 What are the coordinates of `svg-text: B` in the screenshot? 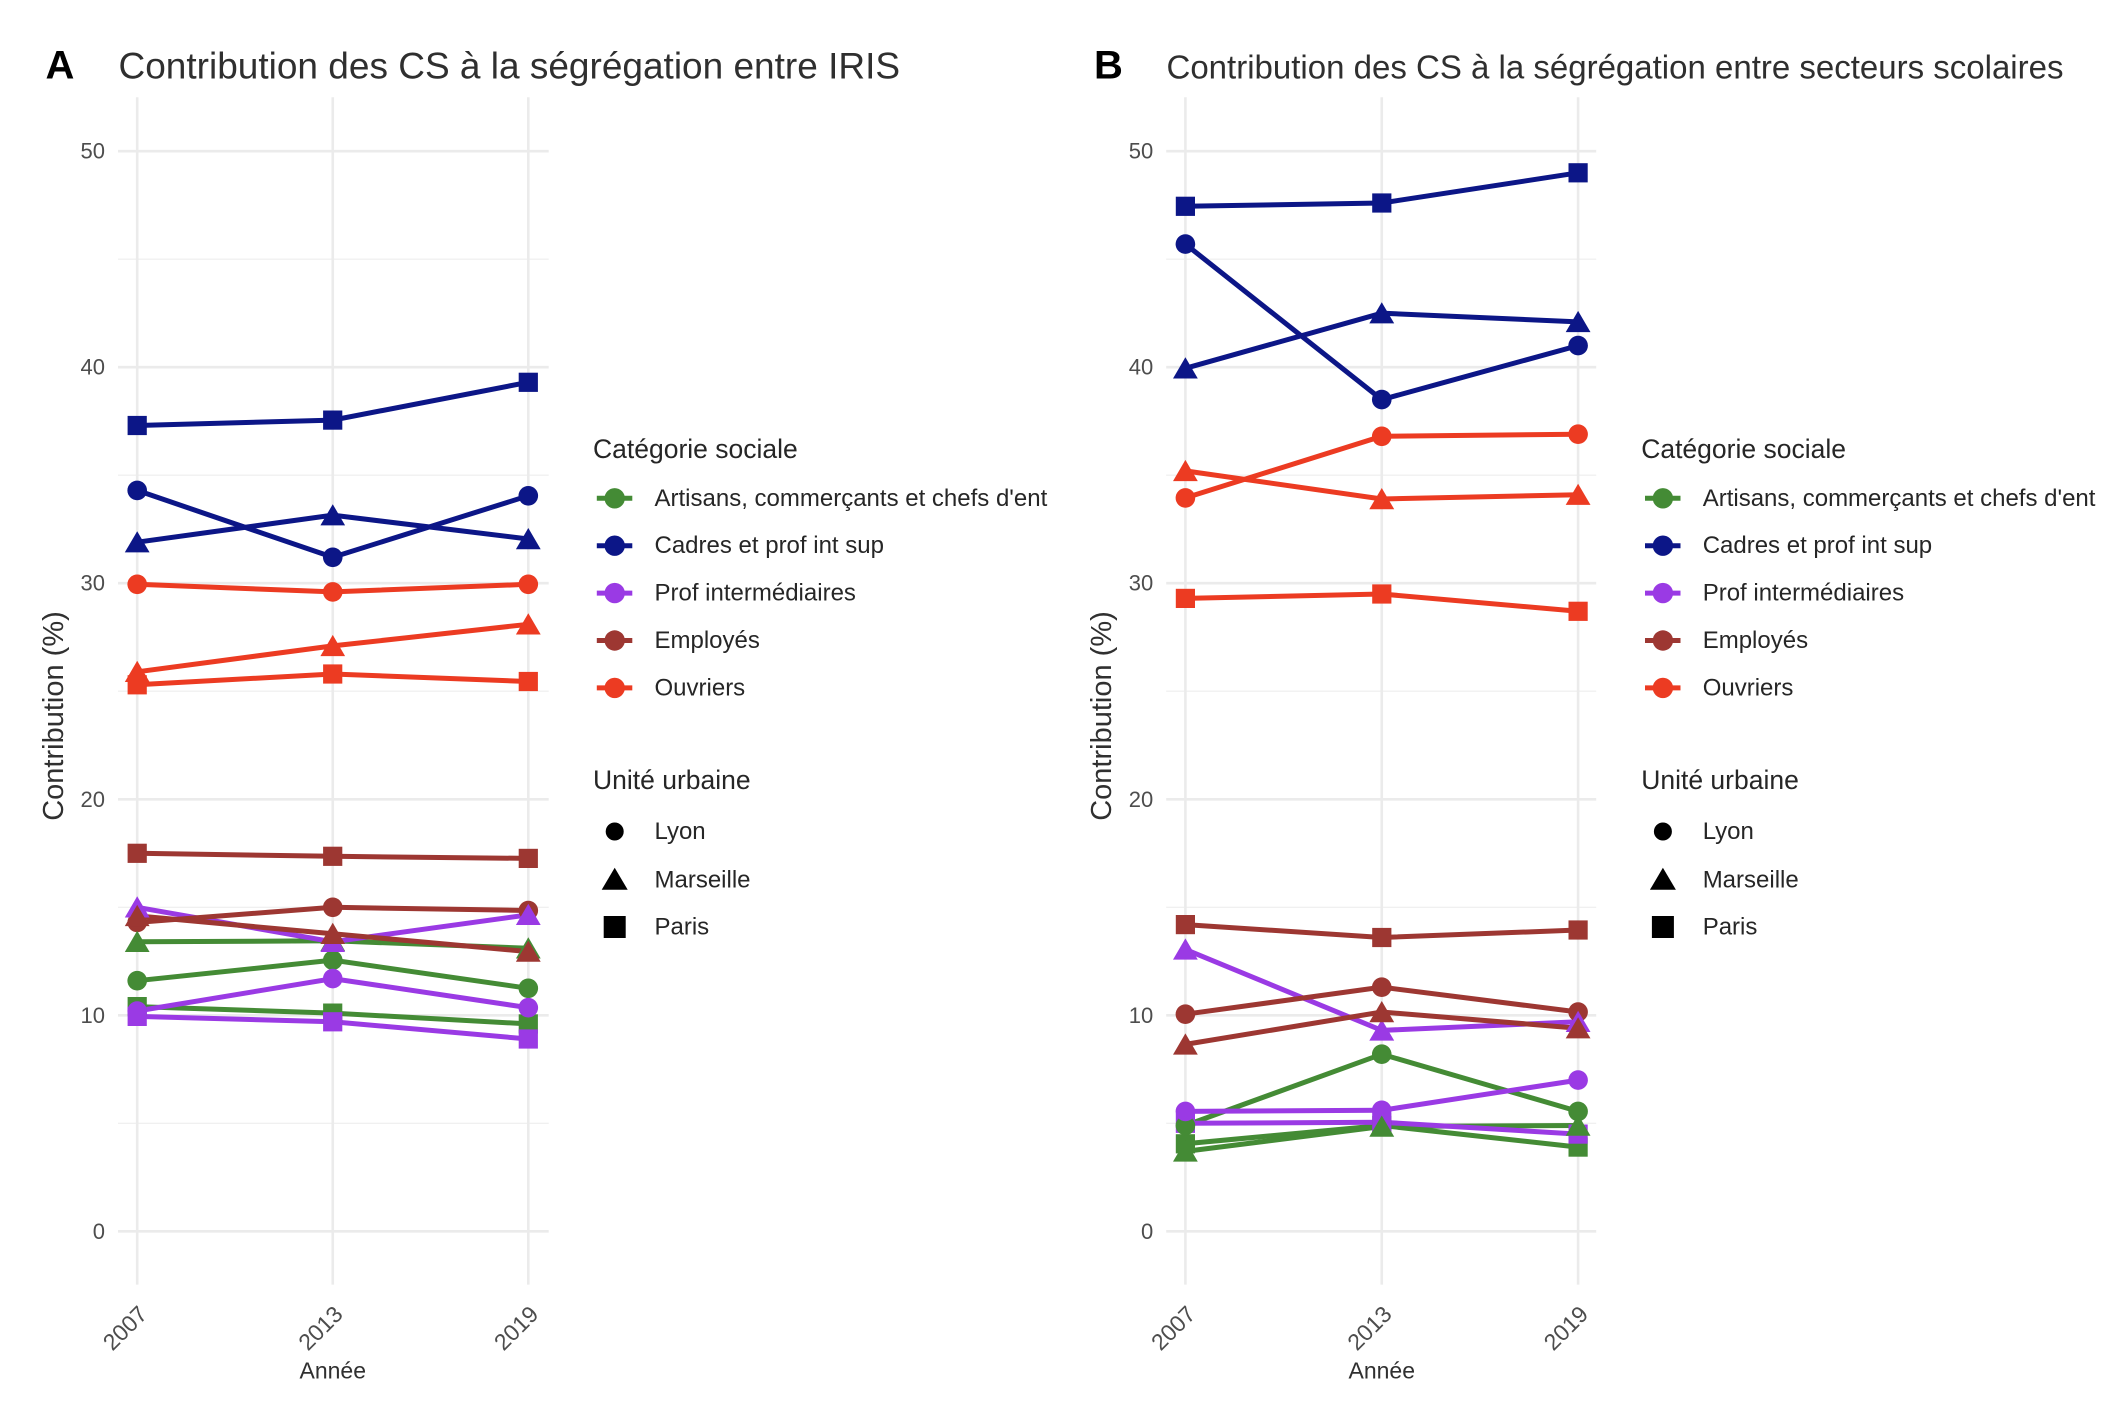 It's located at (1108, 66).